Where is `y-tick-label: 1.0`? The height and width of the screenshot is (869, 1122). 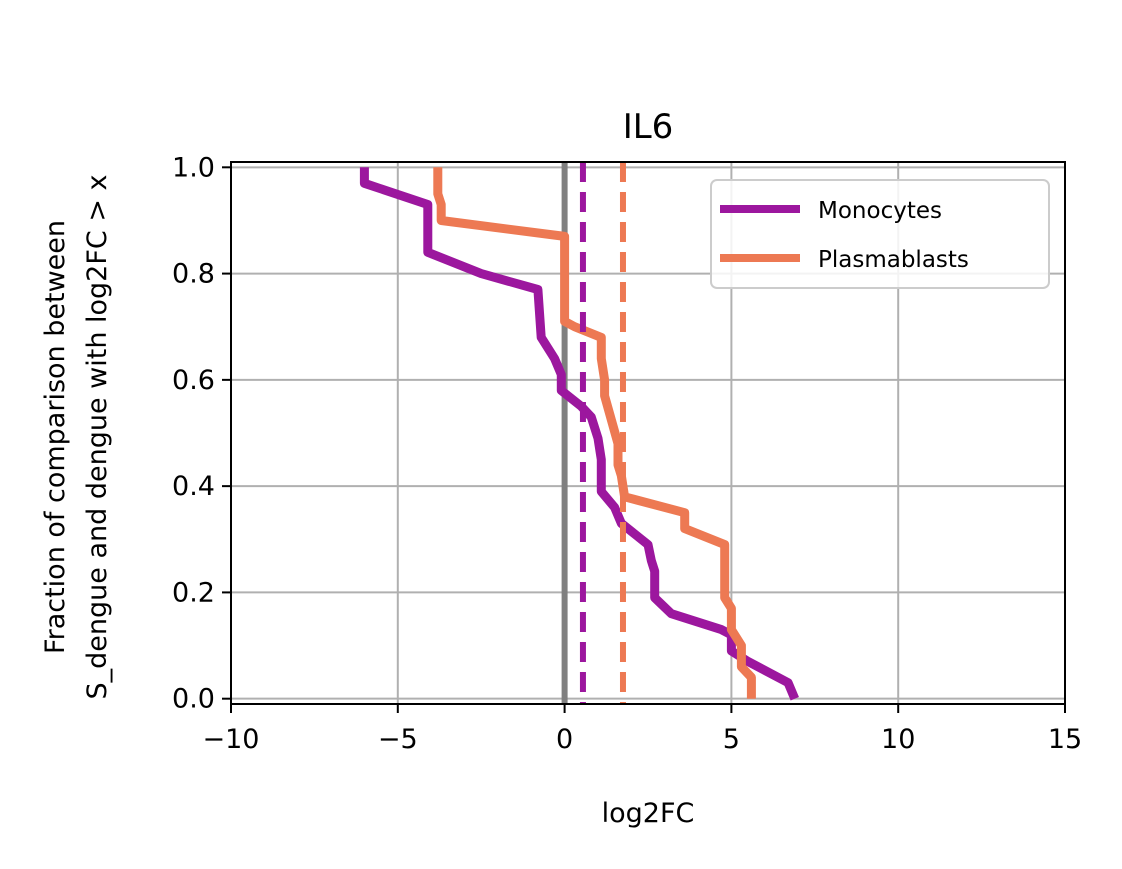 y-tick-label: 1.0 is located at coordinates (193, 167).